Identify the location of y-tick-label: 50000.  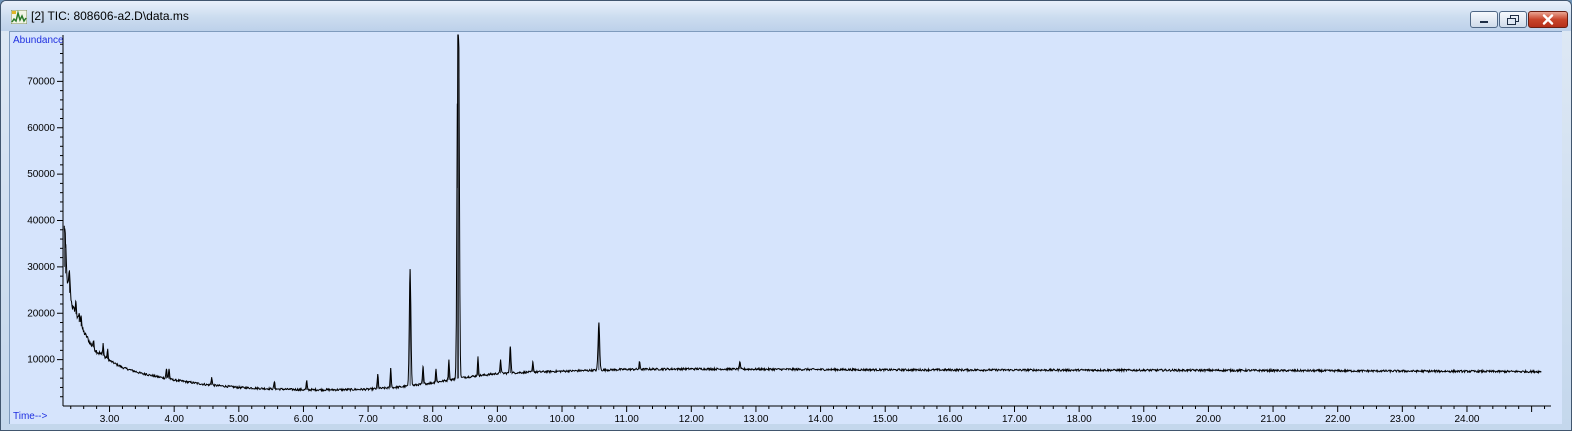
(41, 174).